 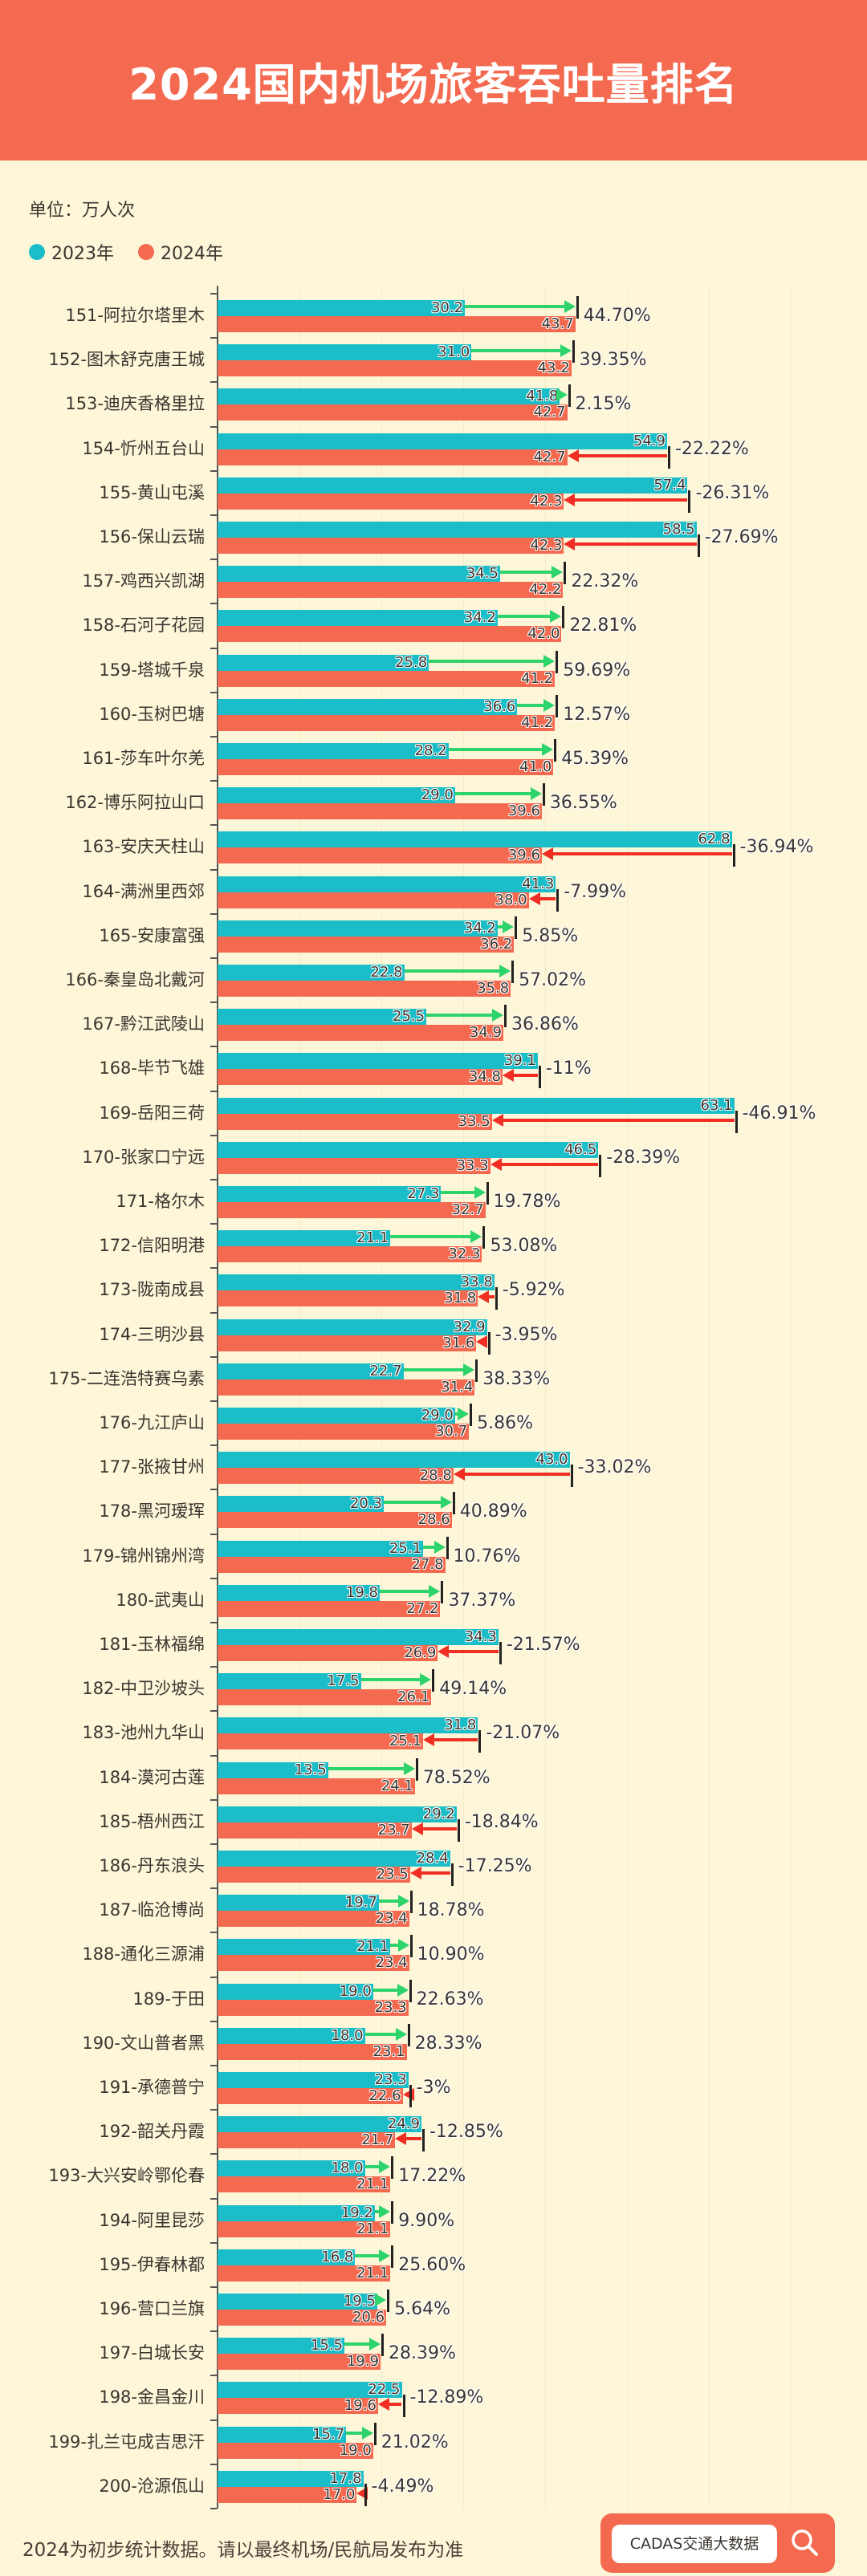 What do you see at coordinates (526, 1334) in the screenshot?
I see `change-label: -3.95%` at bounding box center [526, 1334].